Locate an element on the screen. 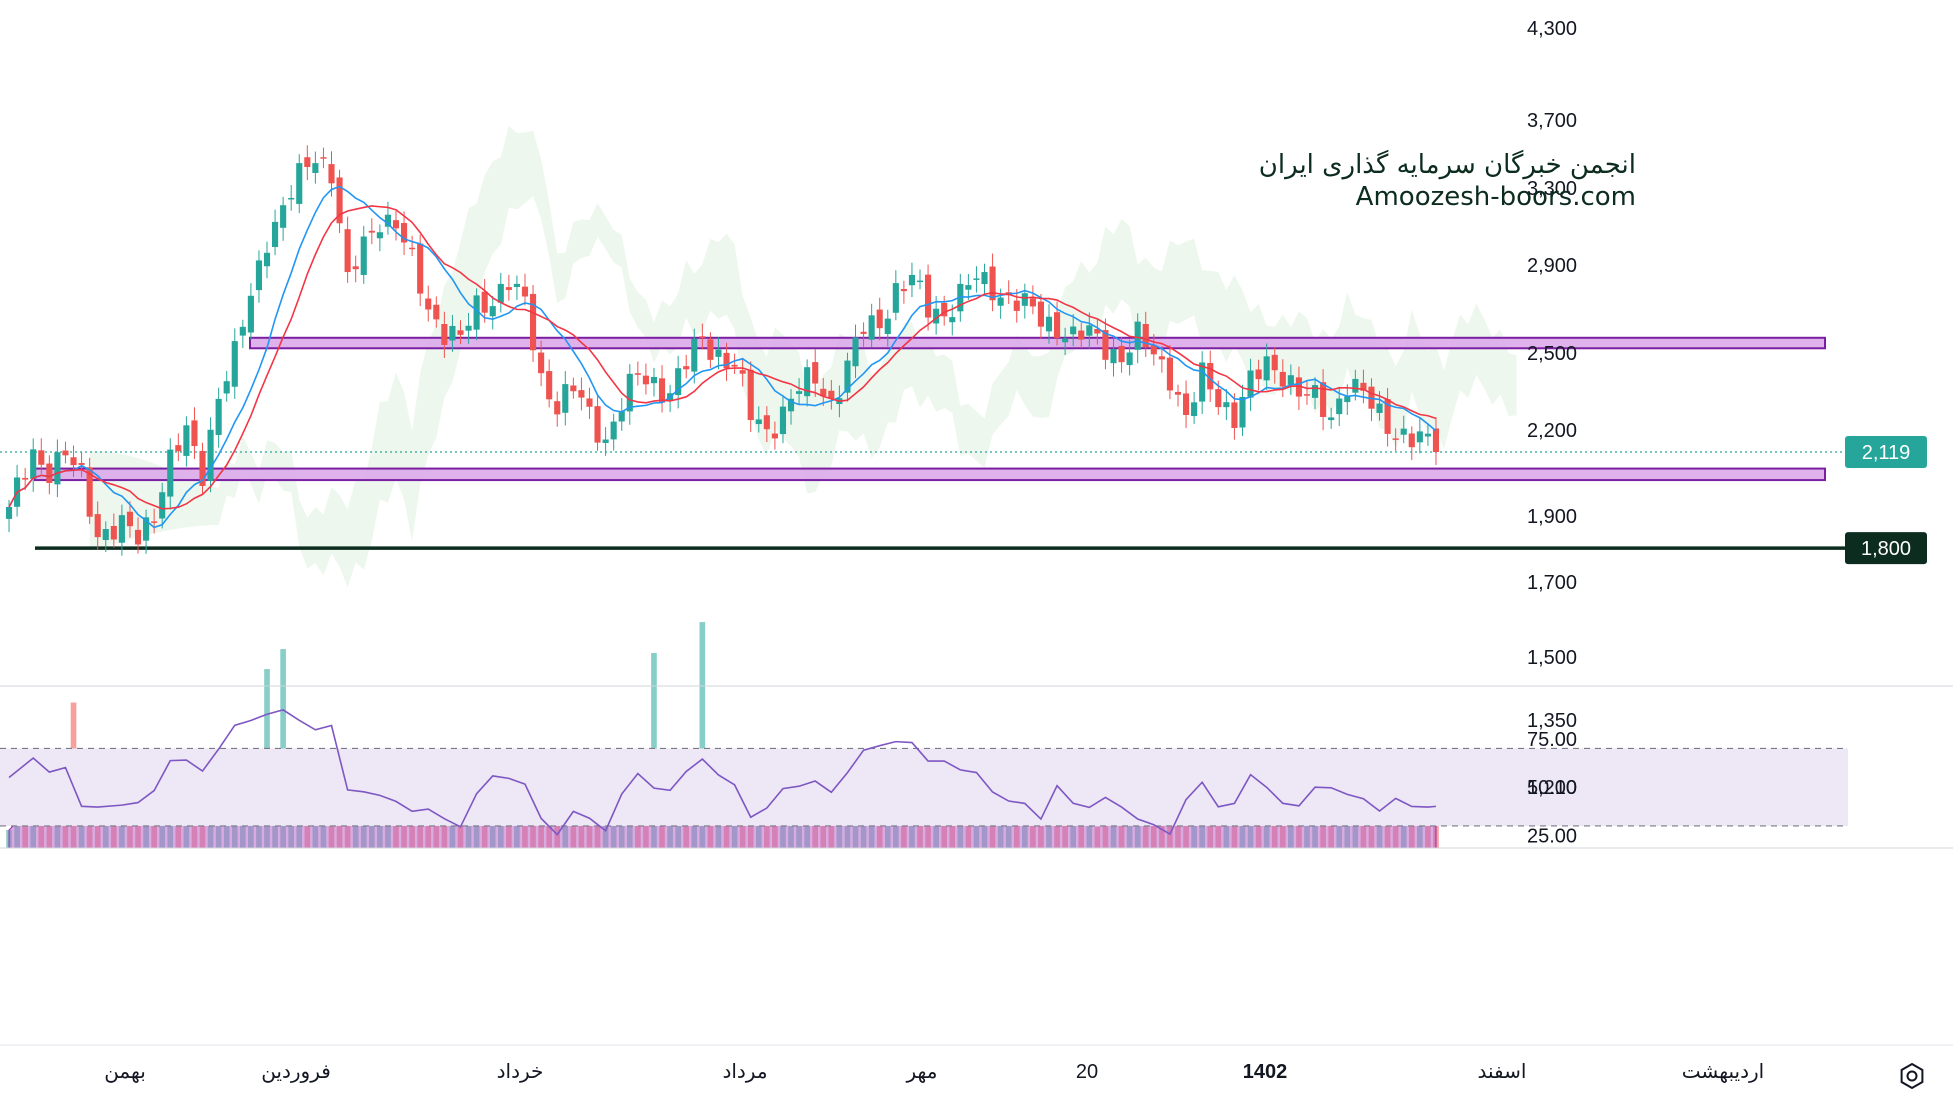 The height and width of the screenshot is (1111, 1953). rsi-pane is located at coordinates (976, 760).